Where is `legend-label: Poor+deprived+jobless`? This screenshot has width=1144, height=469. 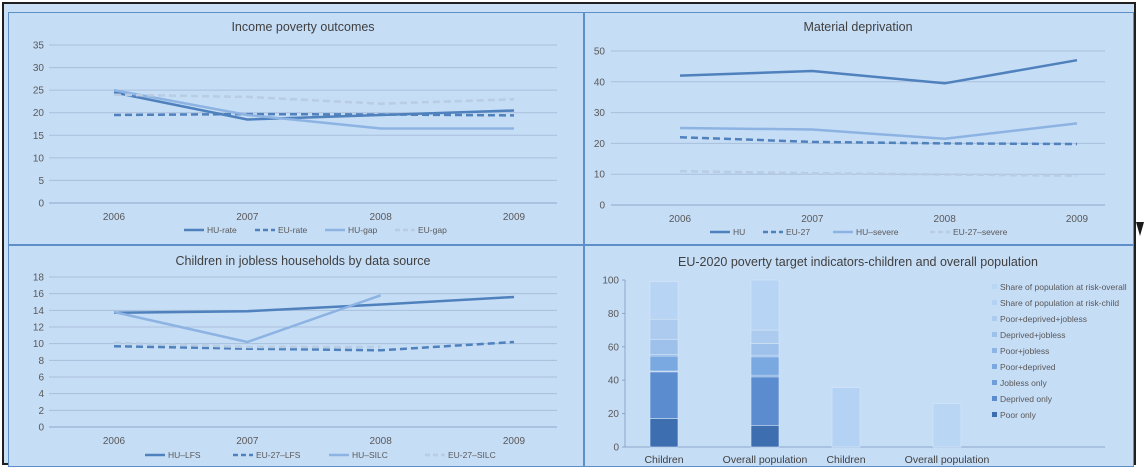 legend-label: Poor+deprived+jobless is located at coordinates (1043, 319).